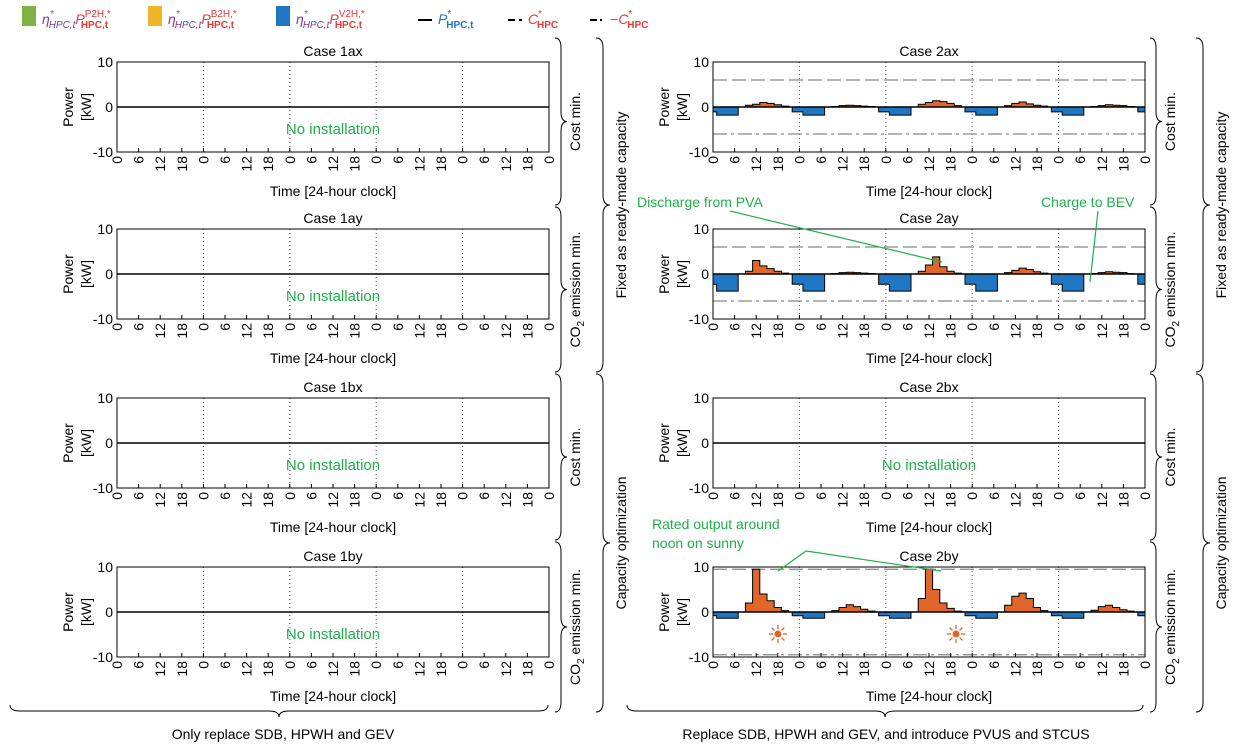 This screenshot has height=749, width=1247. I want to click on legend-p-sup: *, so click(449, 14).